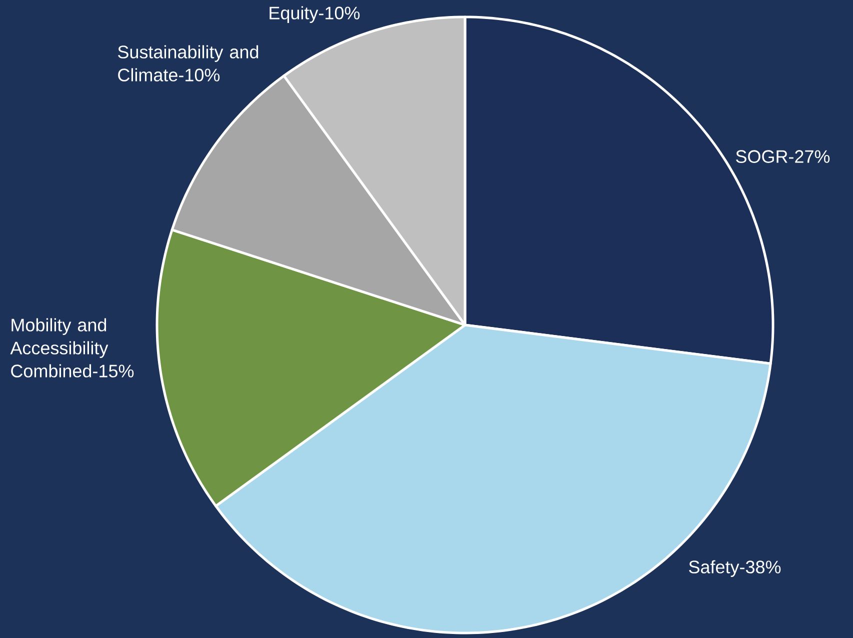  I want to click on slice-label: Equity-10%, so click(315, 14).